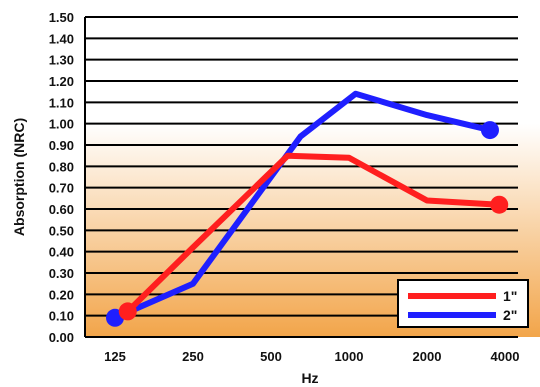 The height and width of the screenshot is (387, 540). What do you see at coordinates (61, 337) in the screenshot?
I see `y-tick-label: 0.00` at bounding box center [61, 337].